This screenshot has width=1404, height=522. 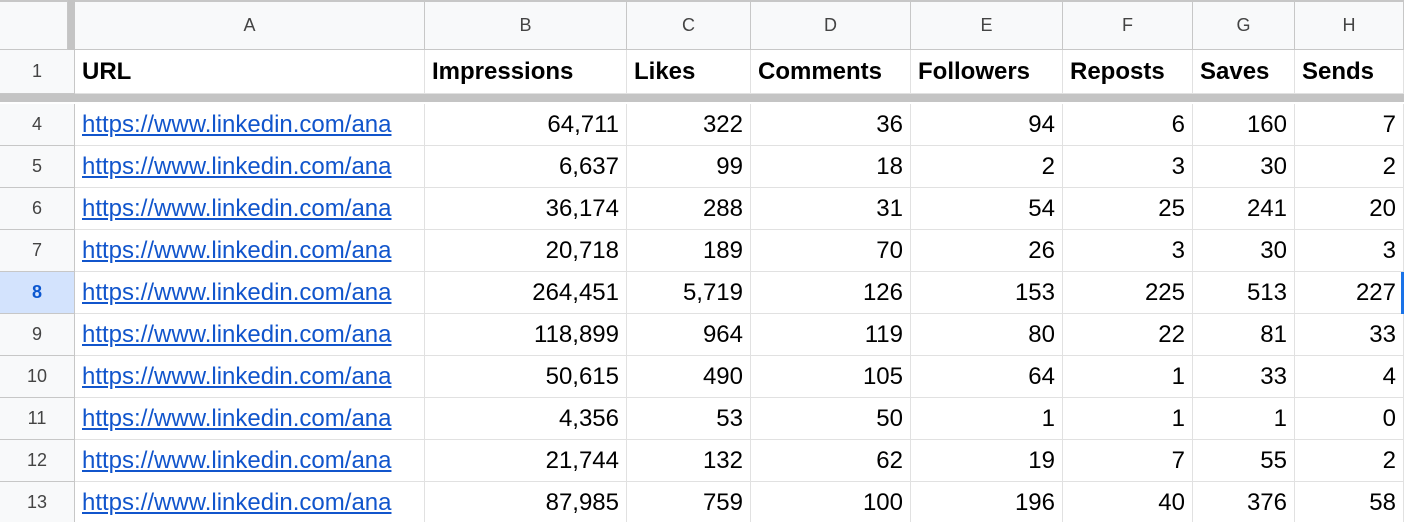 I want to click on column-letter: E, so click(x=987, y=25).